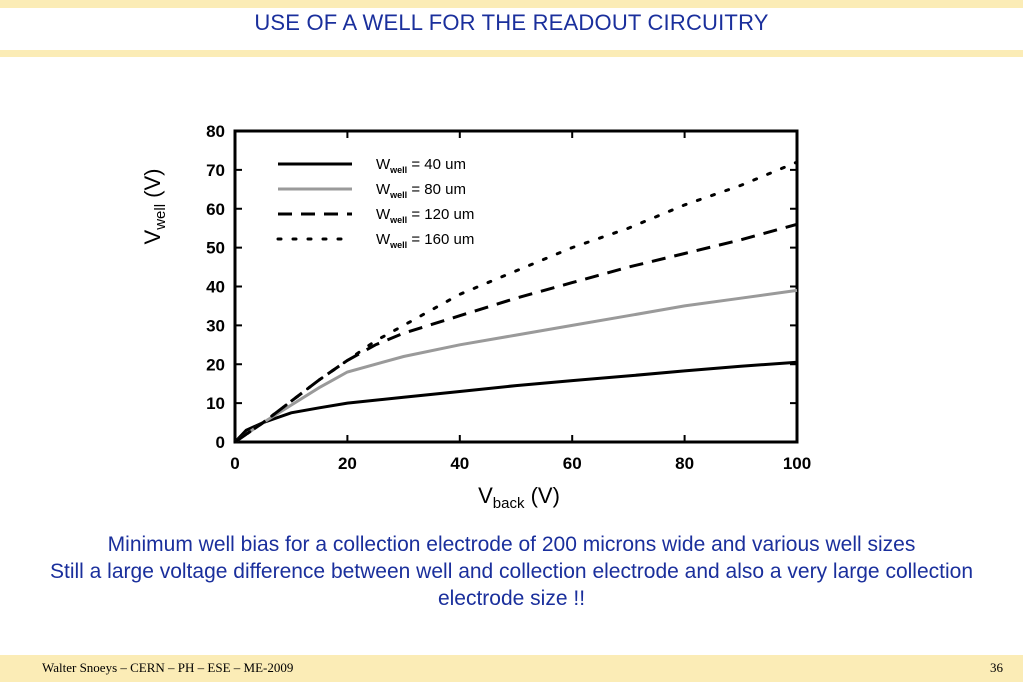 The image size is (1023, 682). What do you see at coordinates (996, 667) in the screenshot?
I see `page-number: 36` at bounding box center [996, 667].